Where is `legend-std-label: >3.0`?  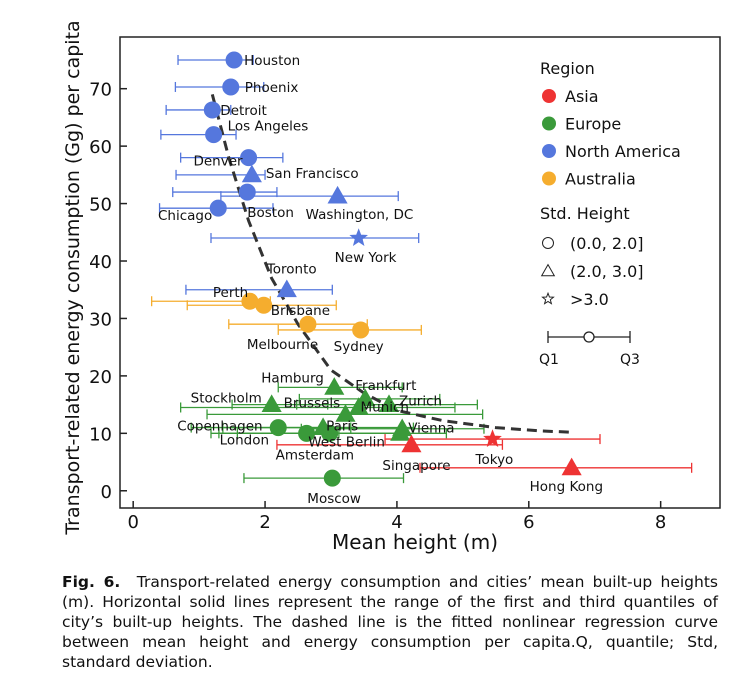
legend-std-label: >3.0 is located at coordinates (589, 299).